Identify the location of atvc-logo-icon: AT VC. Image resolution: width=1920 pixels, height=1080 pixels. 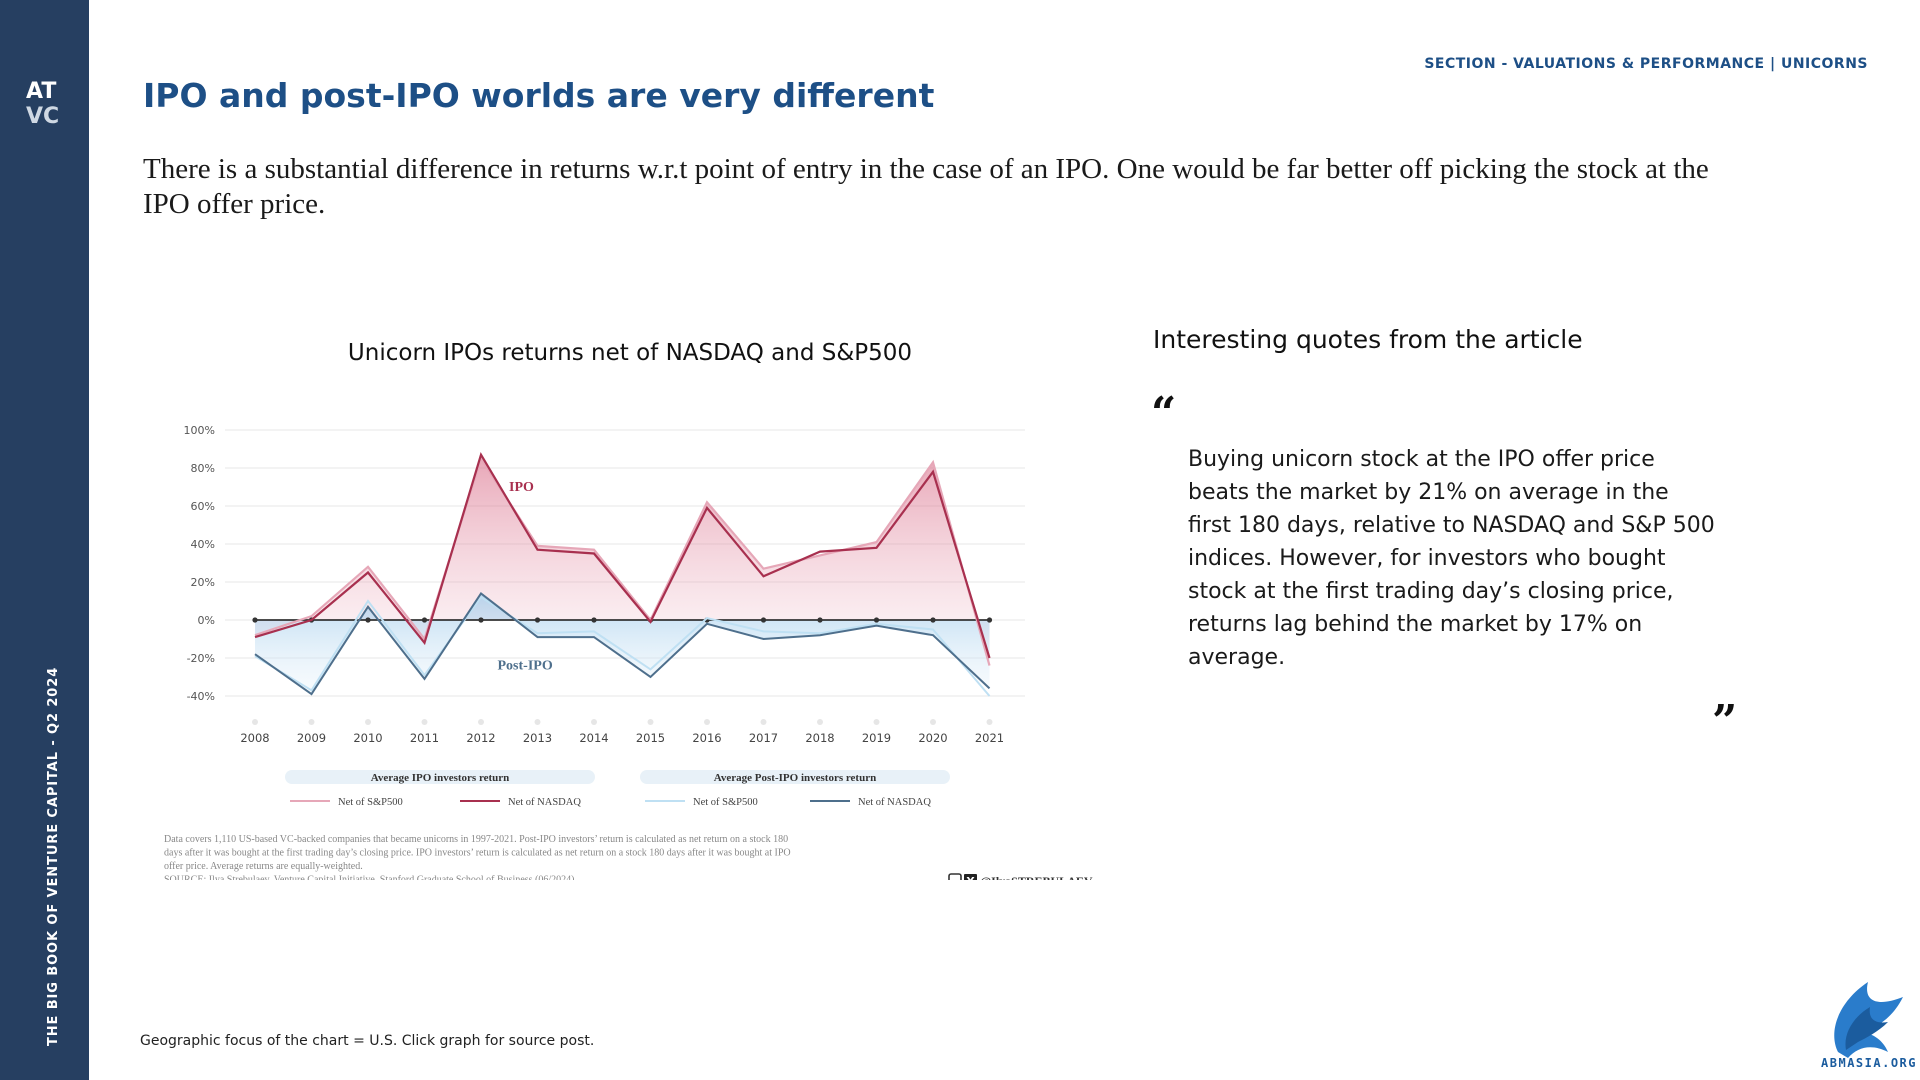
(42, 103).